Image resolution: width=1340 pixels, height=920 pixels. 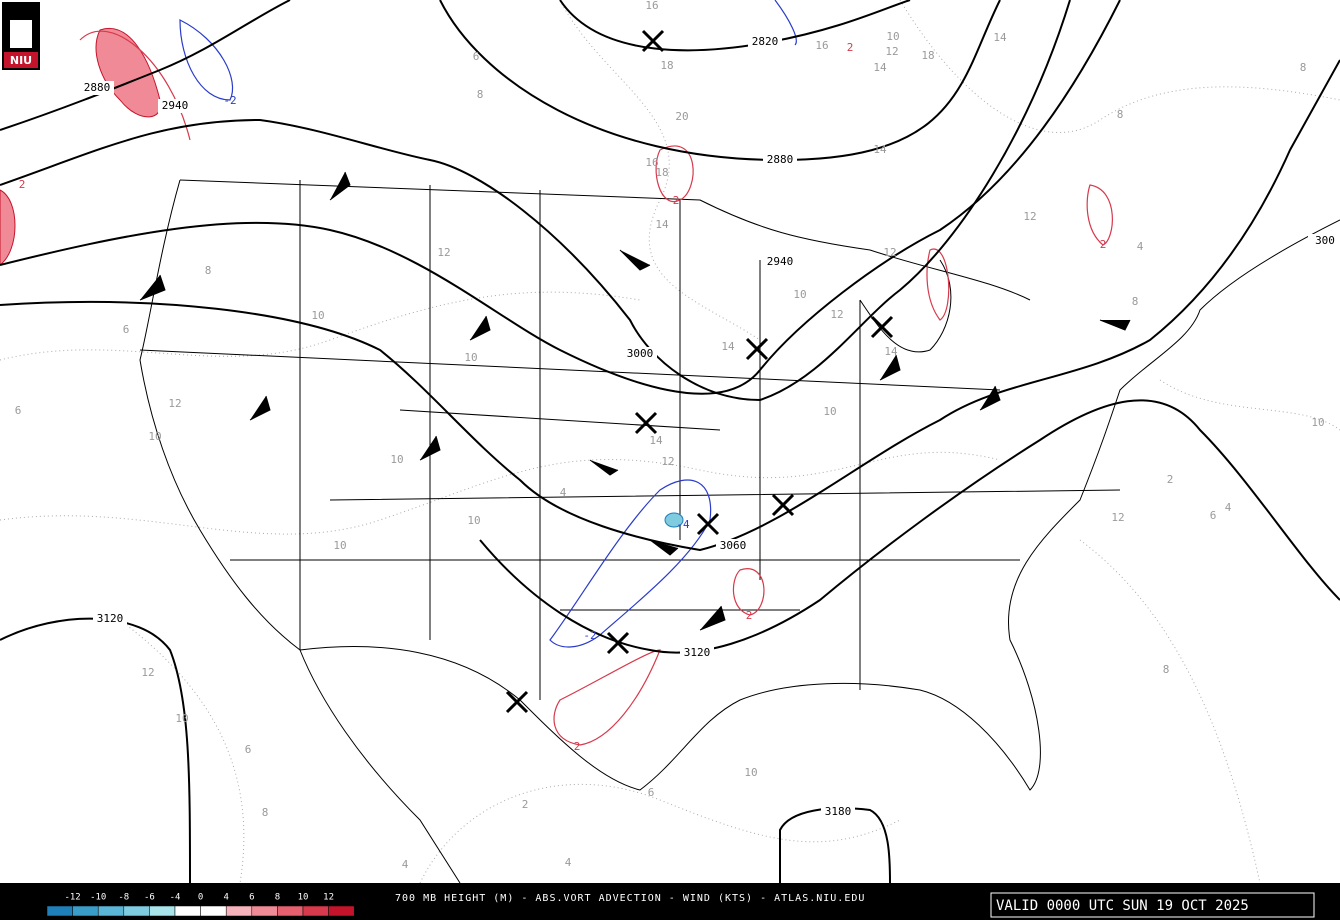 What do you see at coordinates (251, 898) in the screenshot?
I see `colorbar-tick-label: 6` at bounding box center [251, 898].